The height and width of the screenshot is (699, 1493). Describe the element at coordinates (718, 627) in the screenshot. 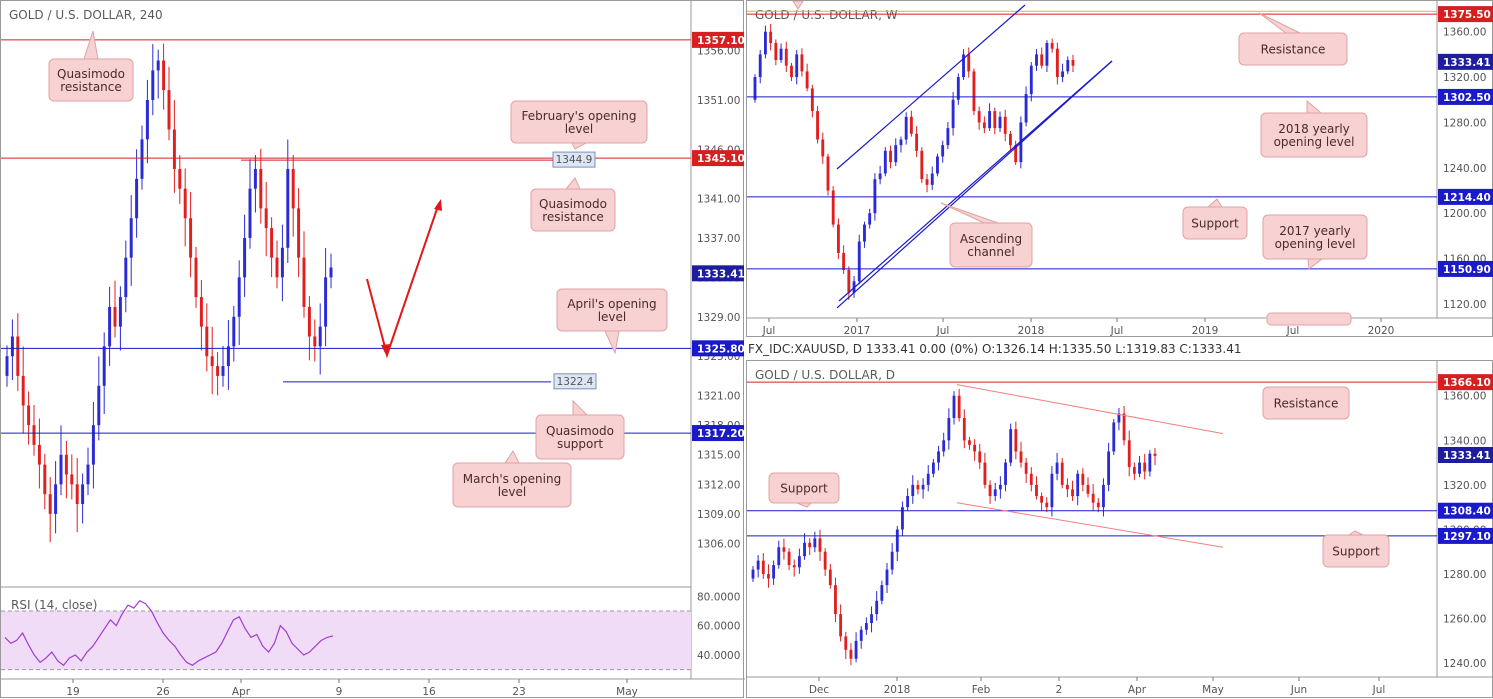

I see `rsi-y-tick: 60.0000` at that location.